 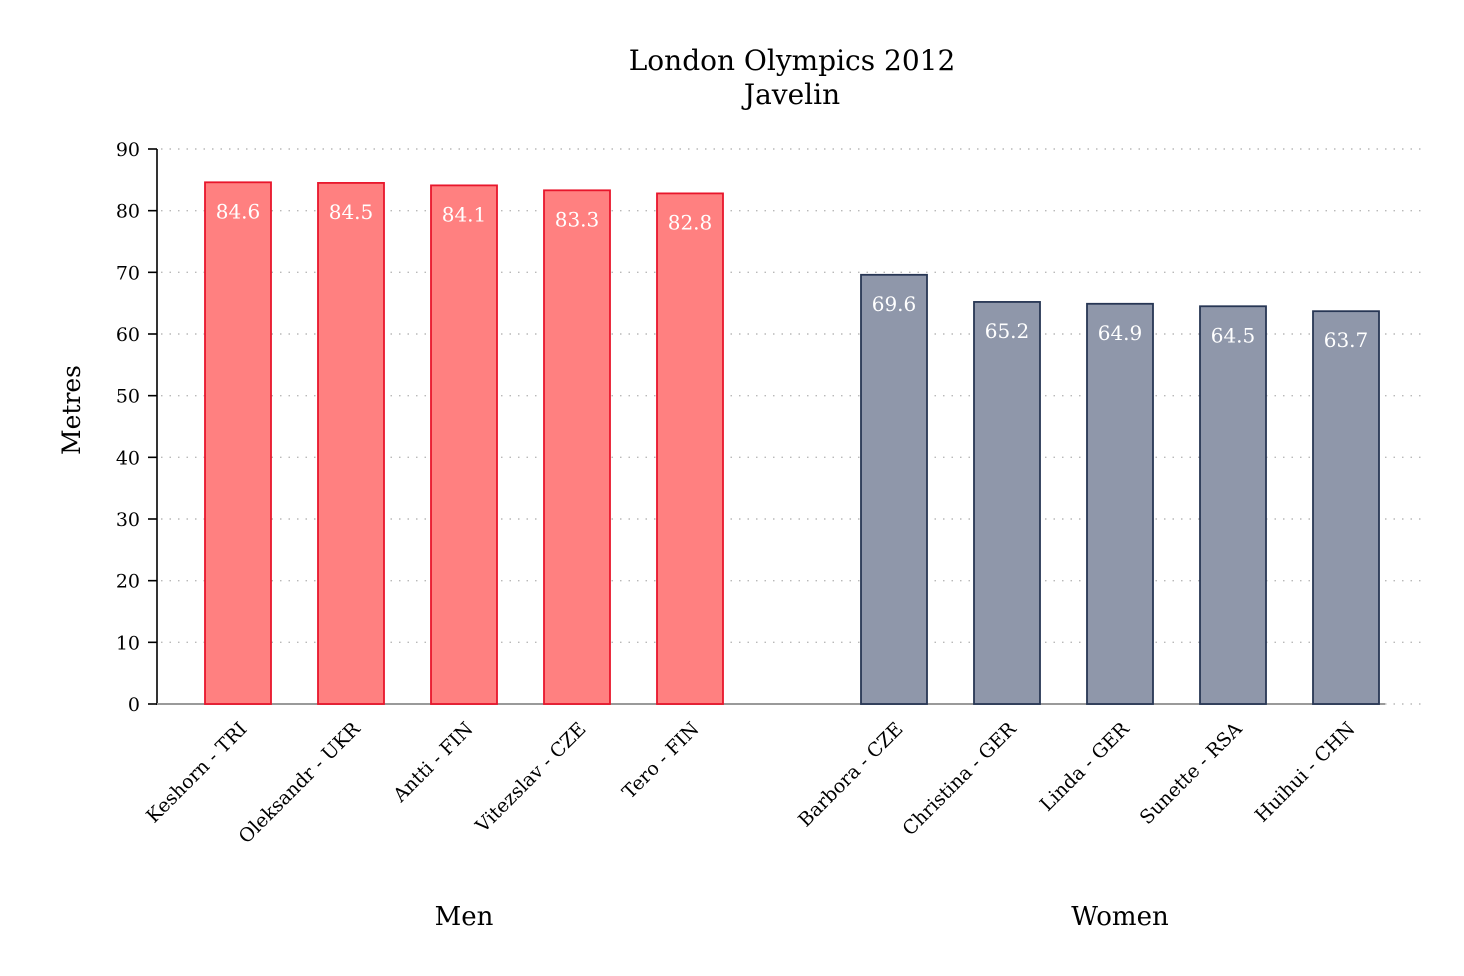 What do you see at coordinates (790, 94) in the screenshot?
I see `chart-subtitle: Javelin` at bounding box center [790, 94].